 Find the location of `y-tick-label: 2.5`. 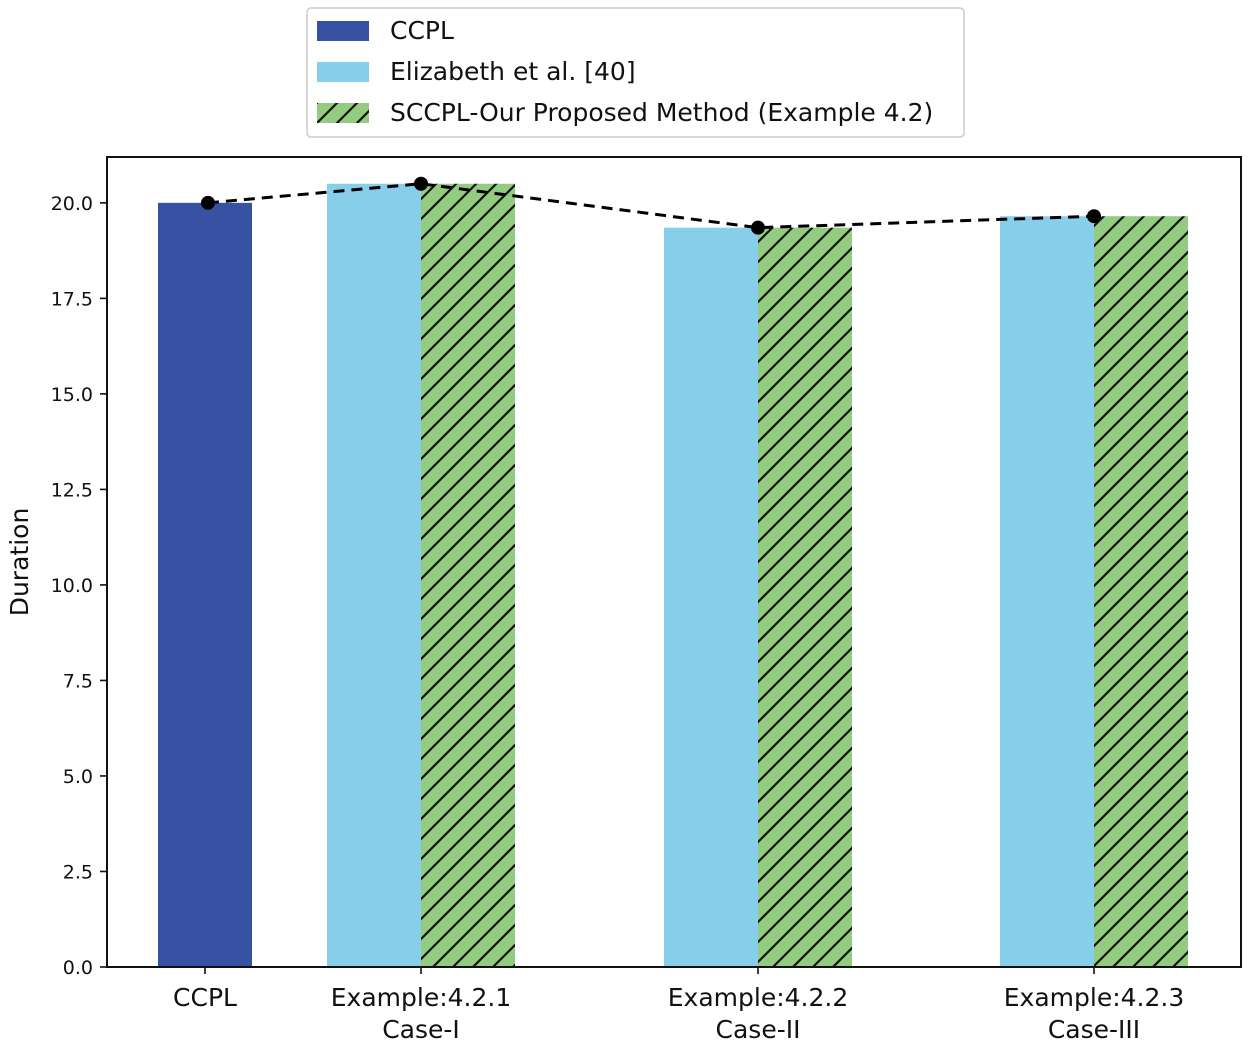

y-tick-label: 2.5 is located at coordinates (78, 872).